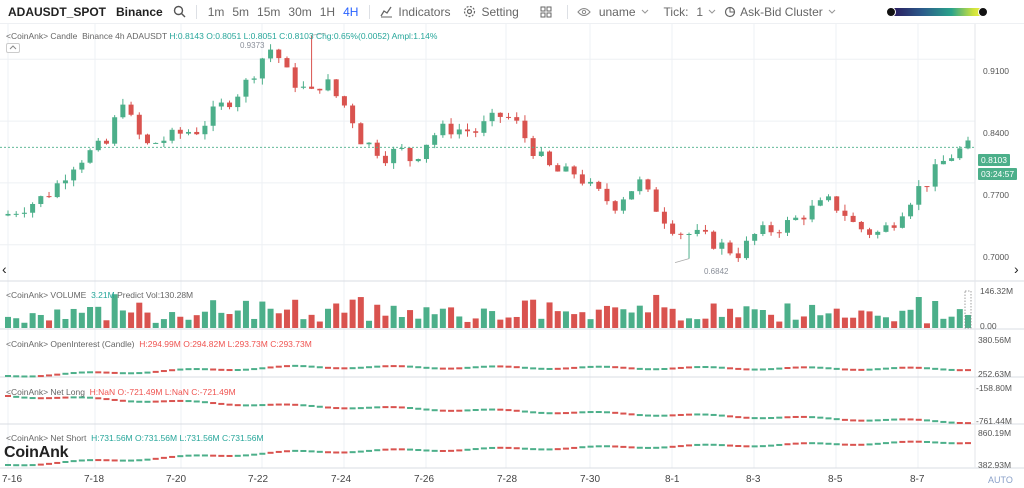 Image resolution: width=1024 pixels, height=488 pixels. What do you see at coordinates (186, 36) in the screenshot?
I see `candle-legend-high: H:0.8143` at bounding box center [186, 36].